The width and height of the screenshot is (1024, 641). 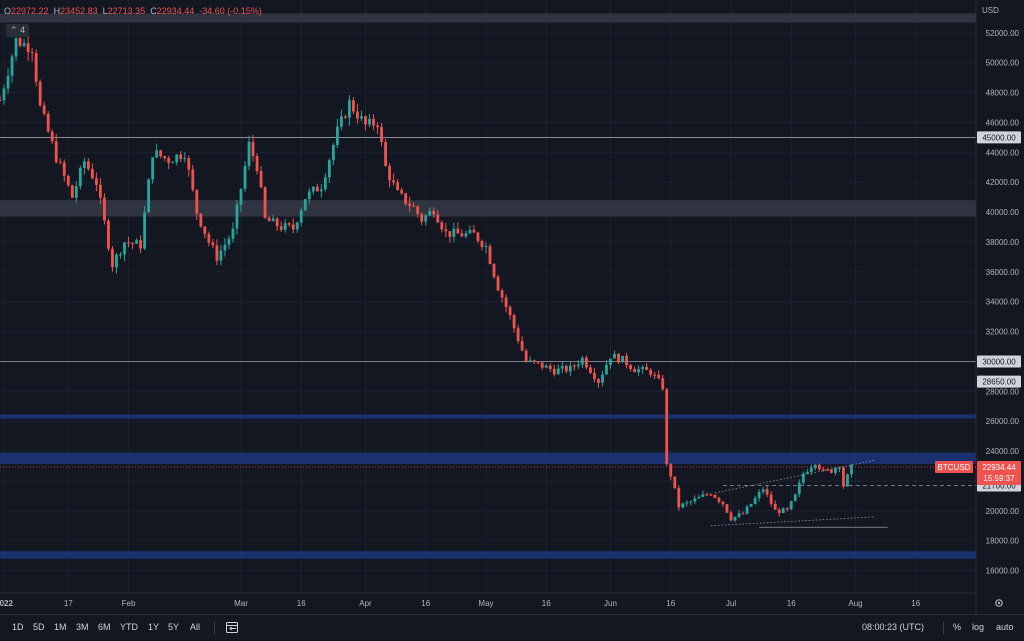 What do you see at coordinates (460, 603) in the screenshot?
I see `time-axis: 2022 17 Feb Mar 16 Apr 16 May 16 Jun 16 Jul 16 Aug 16` at bounding box center [460, 603].